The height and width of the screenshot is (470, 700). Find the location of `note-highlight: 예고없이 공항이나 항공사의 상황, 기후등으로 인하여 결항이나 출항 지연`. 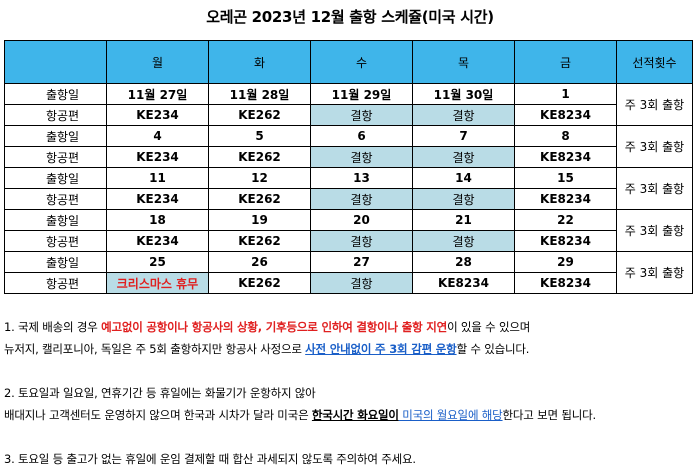

note-highlight: 예고없이 공항이나 항공사의 상황, 기후등으로 인하여 결항이나 출항 지연 is located at coordinates (274, 327).